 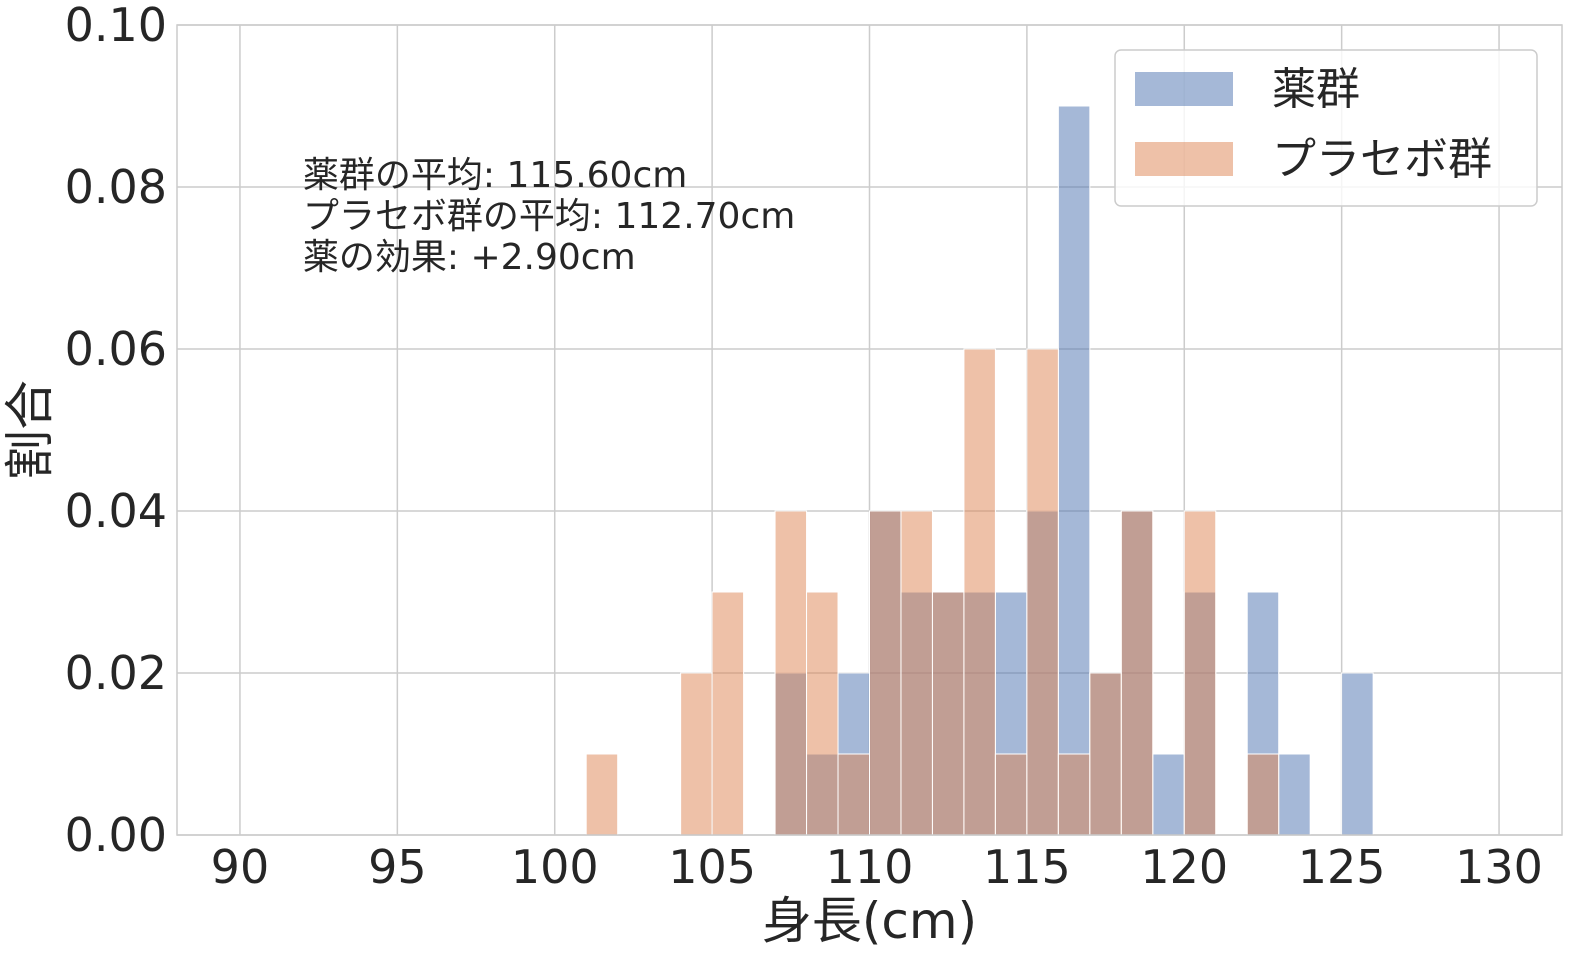 I want to click on y-tick-label: 0.00, so click(x=116, y=835).